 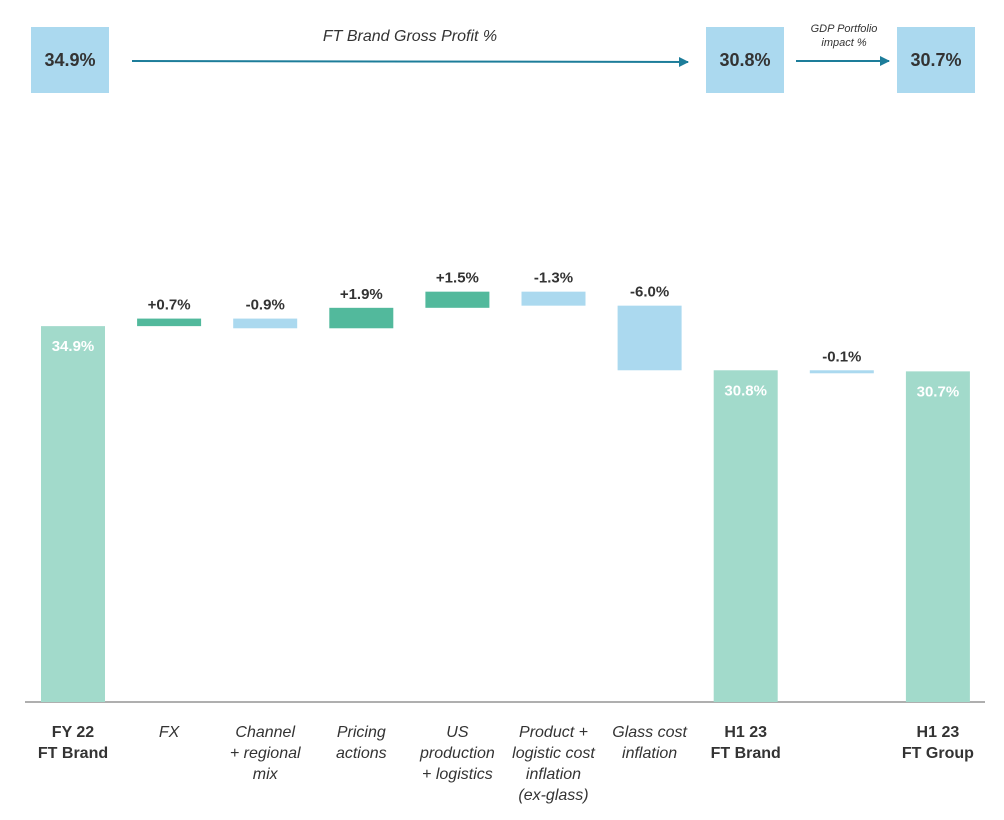 I want to click on delta-value-label: +1.5%, so click(x=457, y=278).